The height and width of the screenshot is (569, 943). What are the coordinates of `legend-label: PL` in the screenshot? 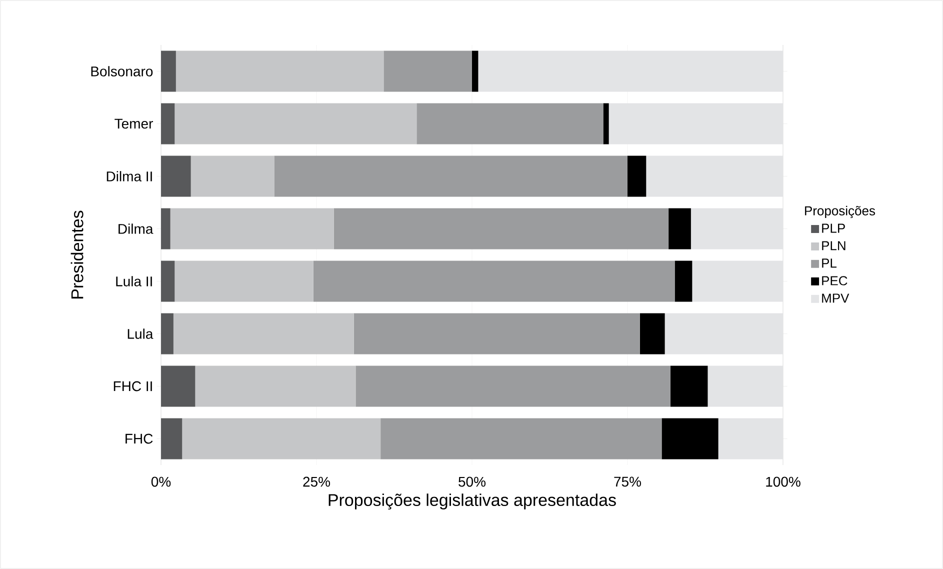 It's located at (829, 263).